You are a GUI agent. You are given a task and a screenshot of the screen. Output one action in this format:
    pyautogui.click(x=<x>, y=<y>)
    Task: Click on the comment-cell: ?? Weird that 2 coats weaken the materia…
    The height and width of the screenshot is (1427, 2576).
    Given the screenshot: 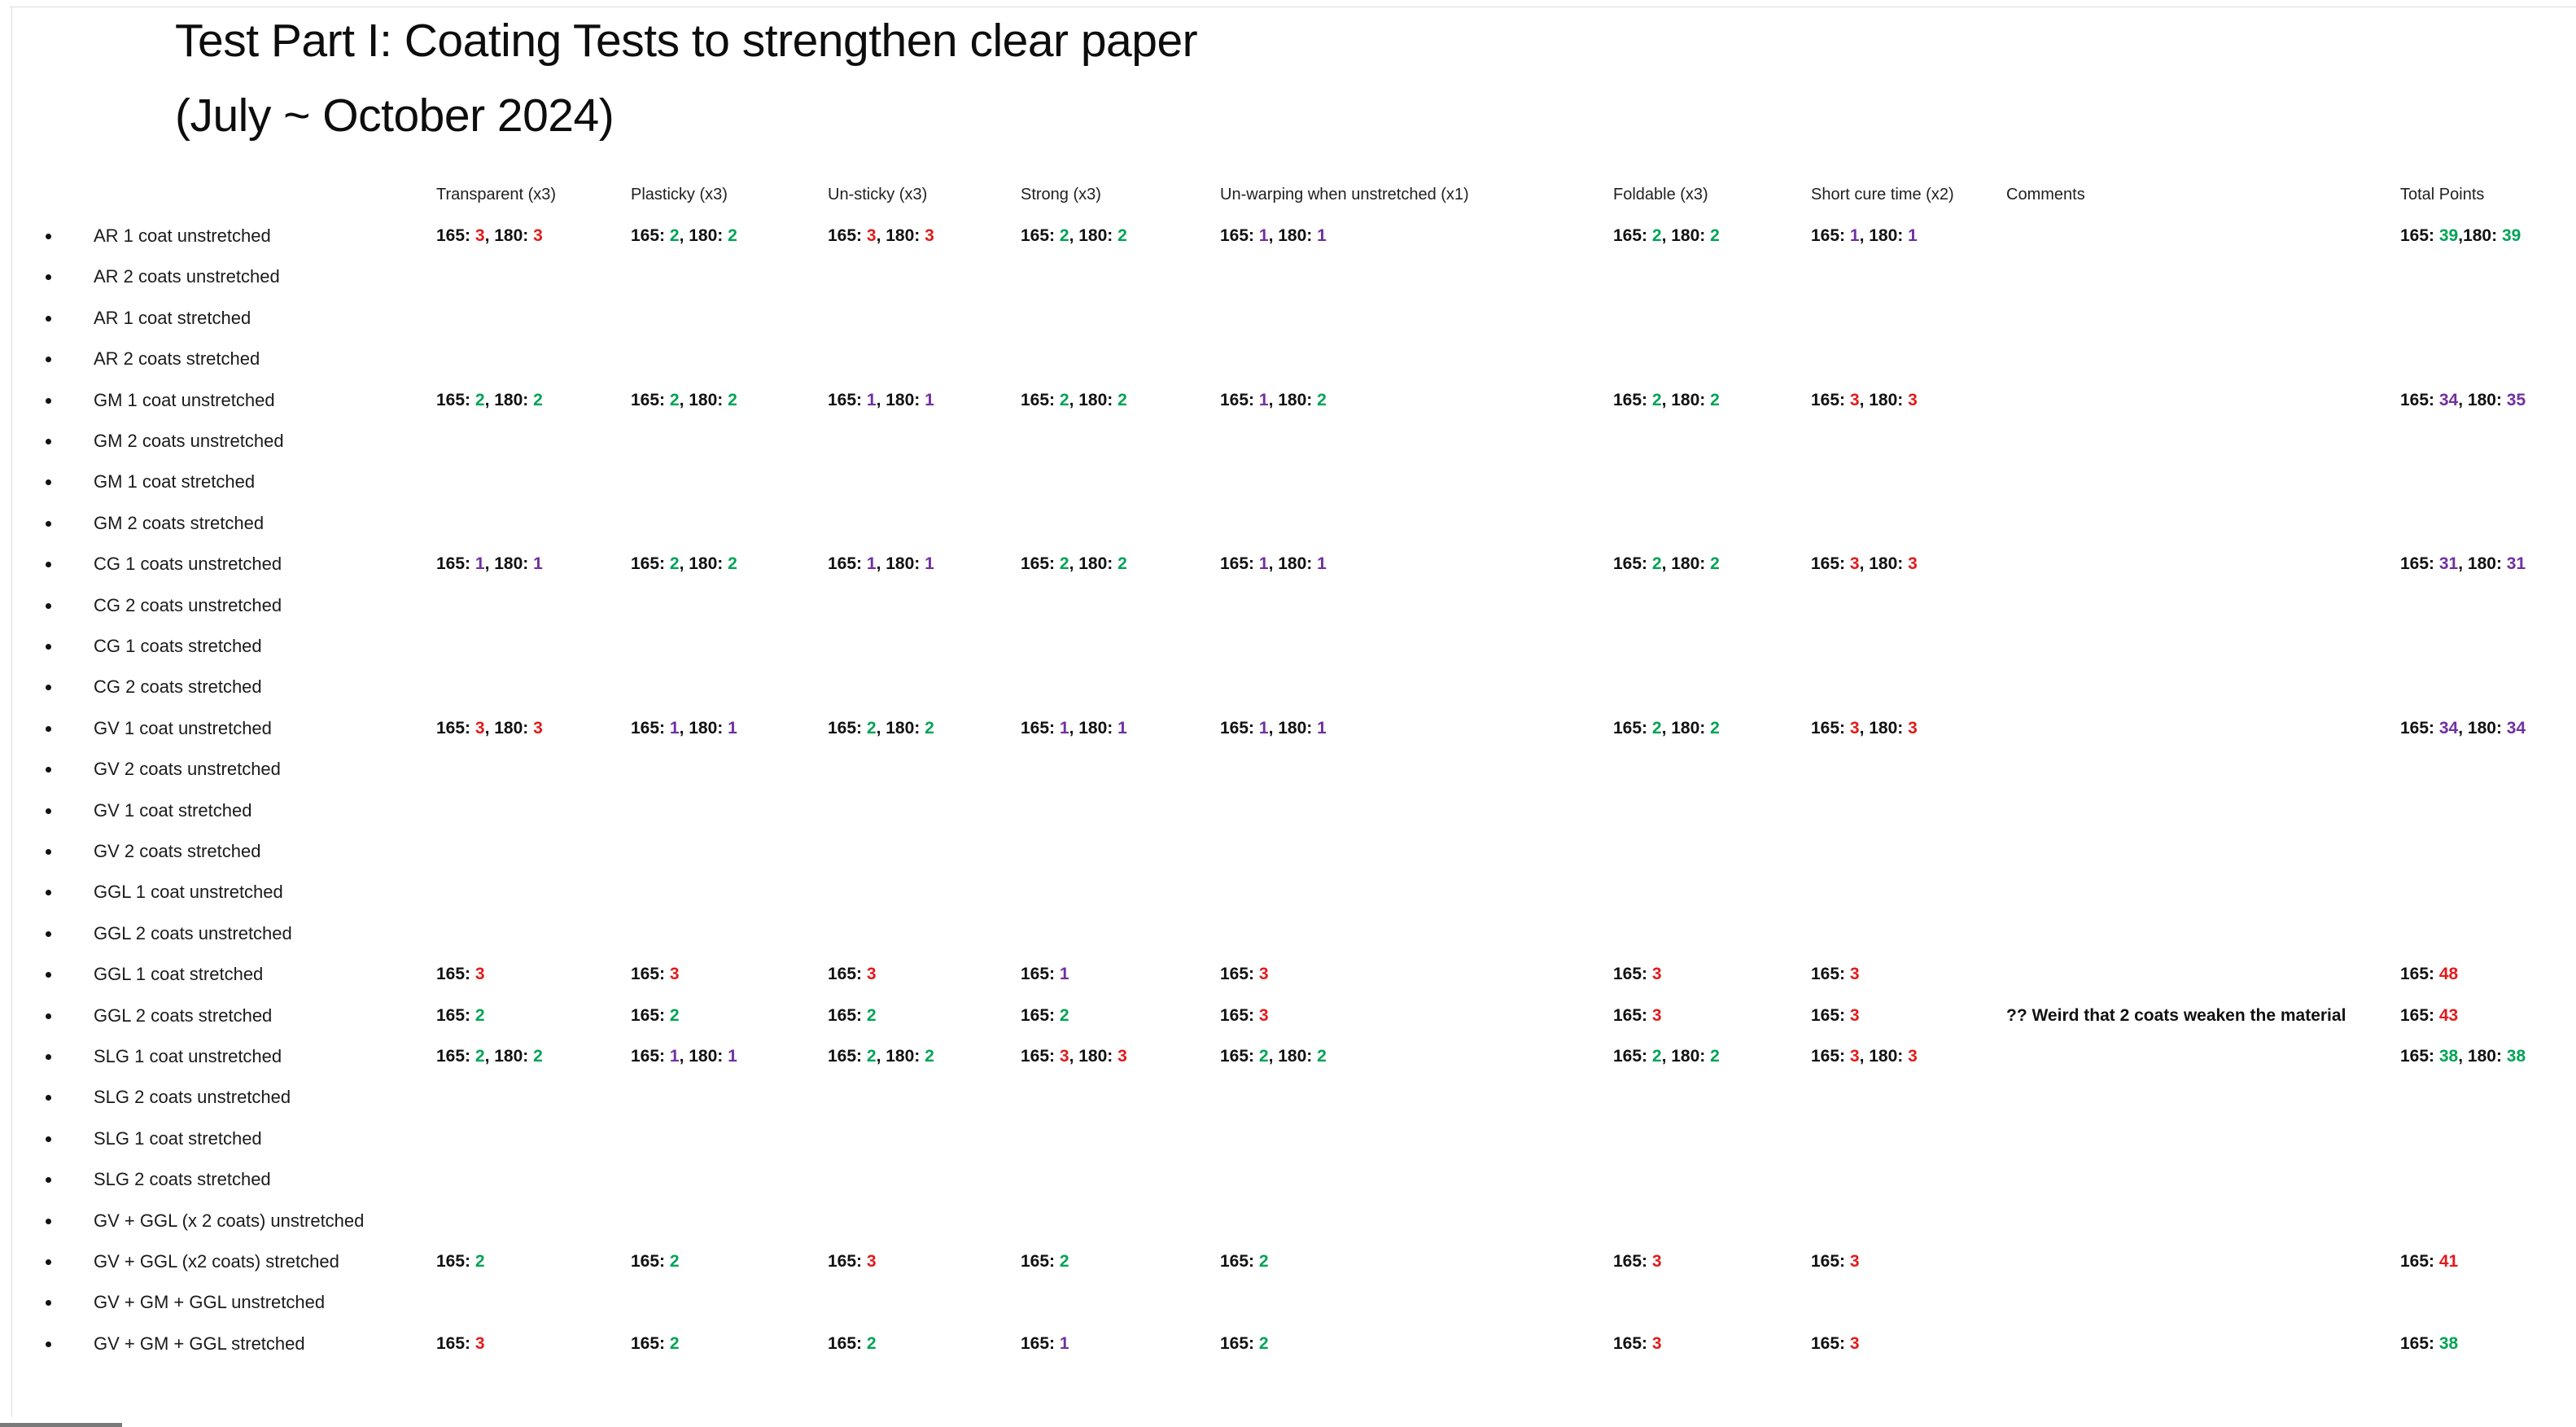 What is the action you would take?
    pyautogui.click(x=2176, y=1015)
    